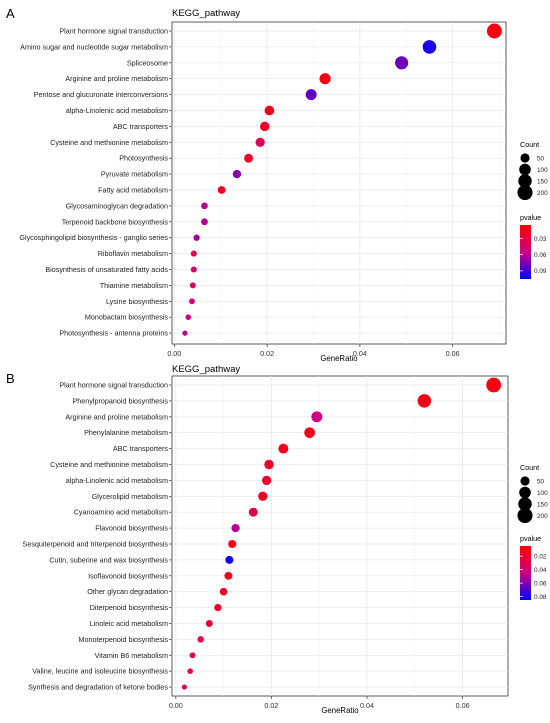 Image resolution: width=550 pixels, height=723 pixels. I want to click on category-label: Terpenoid backbone biosynthesis, so click(115, 221).